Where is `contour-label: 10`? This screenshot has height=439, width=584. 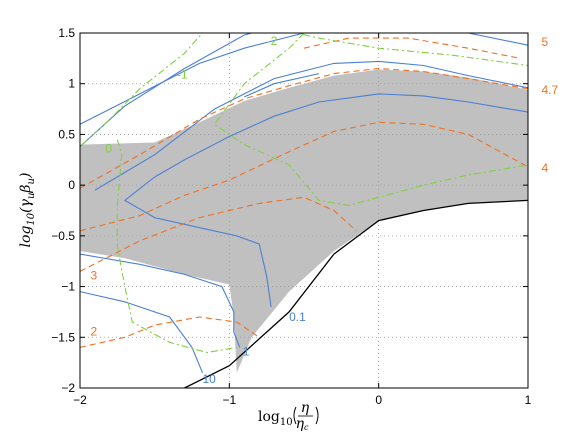 contour-label: 10 is located at coordinates (209, 379).